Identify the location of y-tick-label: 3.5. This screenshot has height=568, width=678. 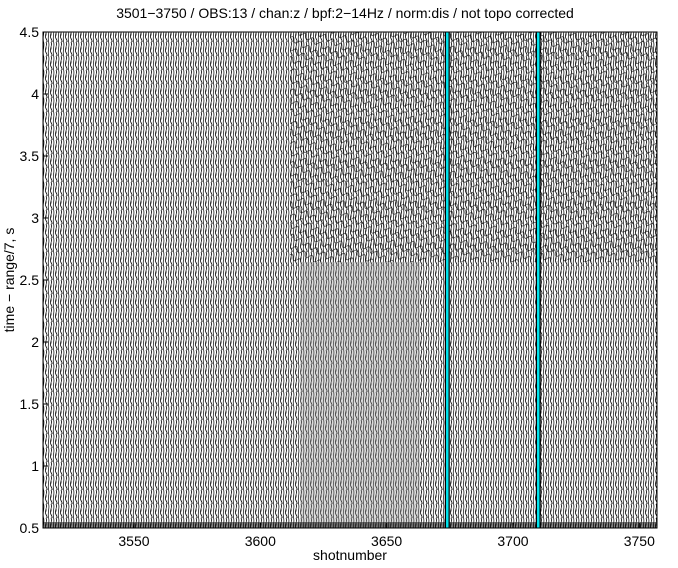
(30, 156).